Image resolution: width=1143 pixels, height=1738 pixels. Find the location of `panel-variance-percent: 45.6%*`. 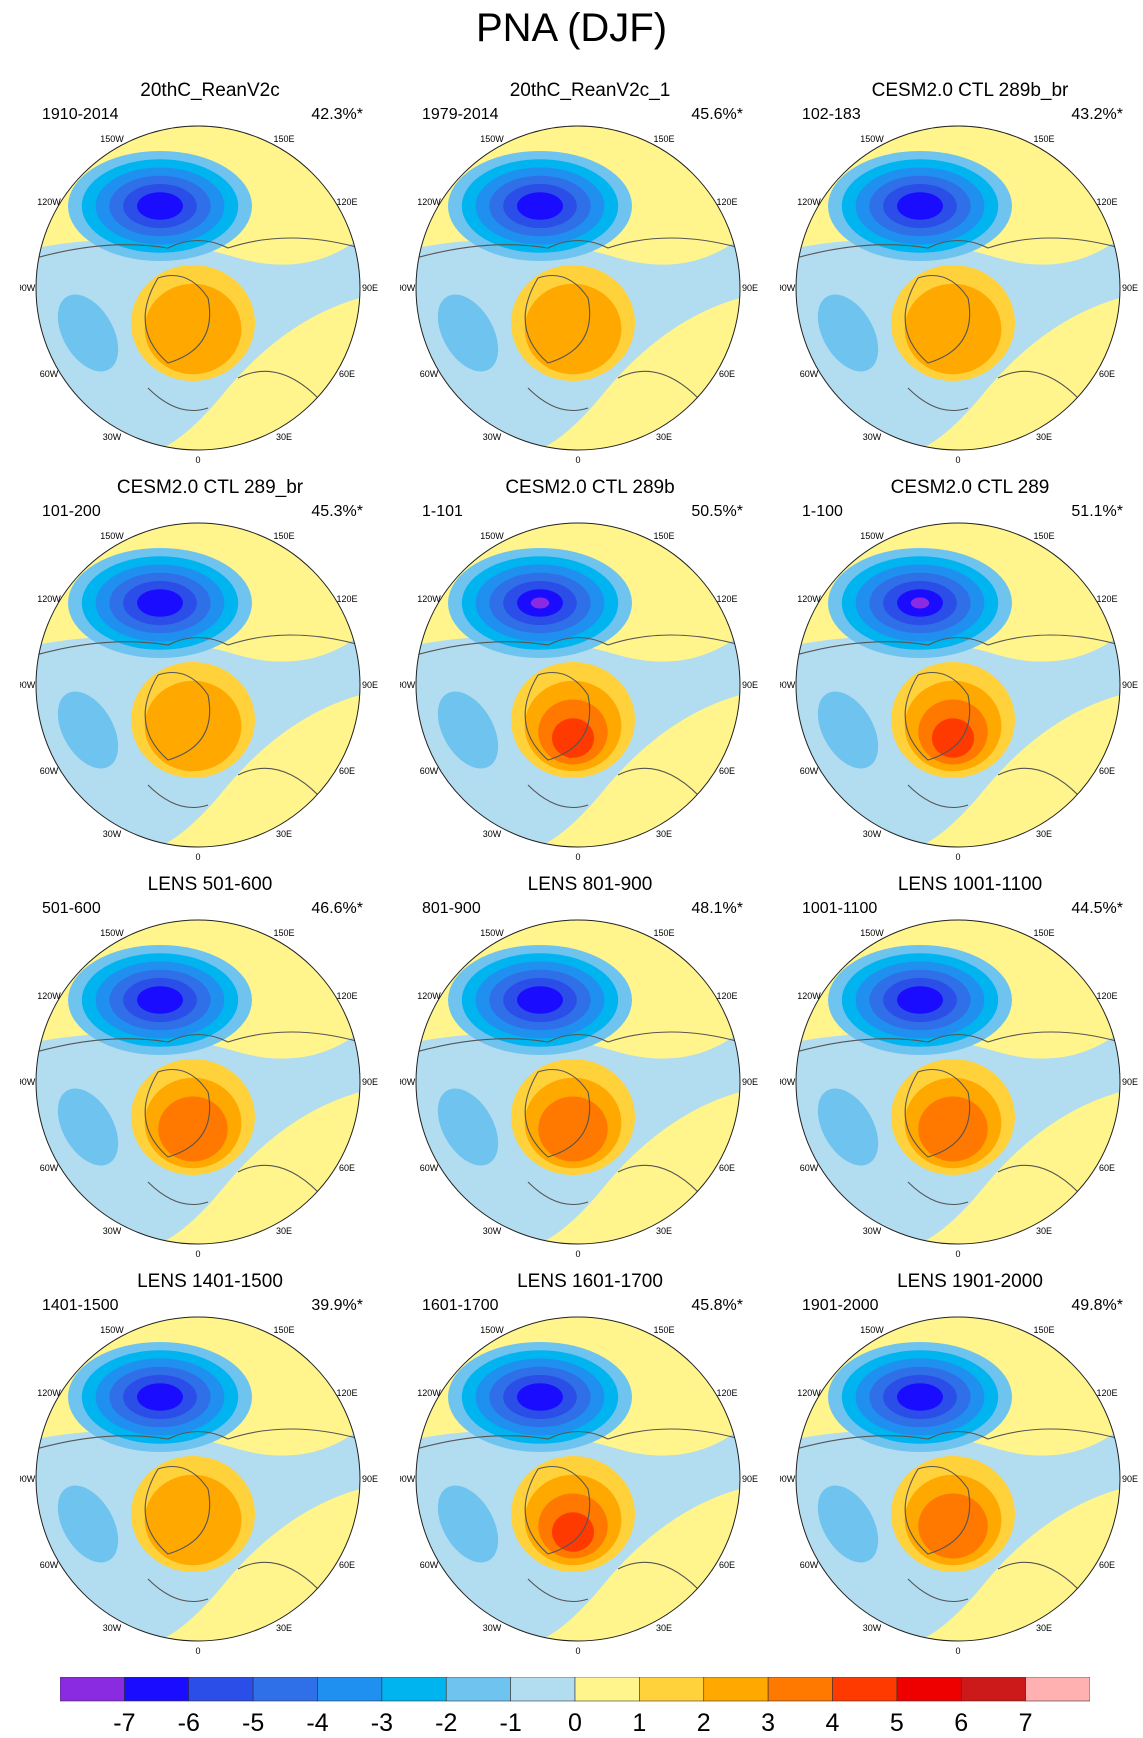

panel-variance-percent: 45.6%* is located at coordinates (717, 114).